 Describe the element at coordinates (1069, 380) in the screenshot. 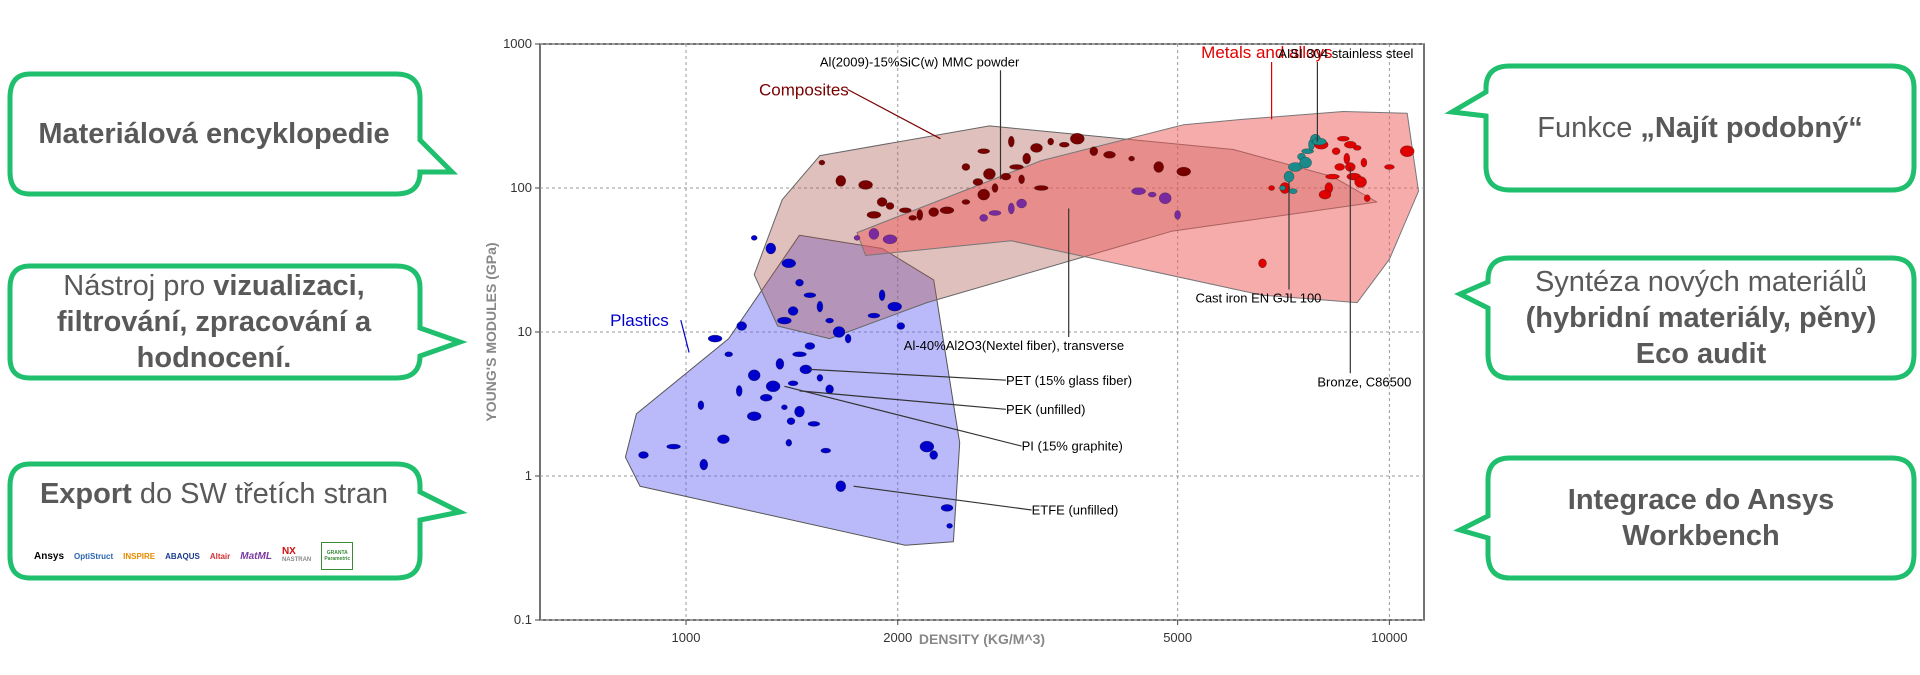

I see `annotation-8: PET (15% glass fiber)` at that location.